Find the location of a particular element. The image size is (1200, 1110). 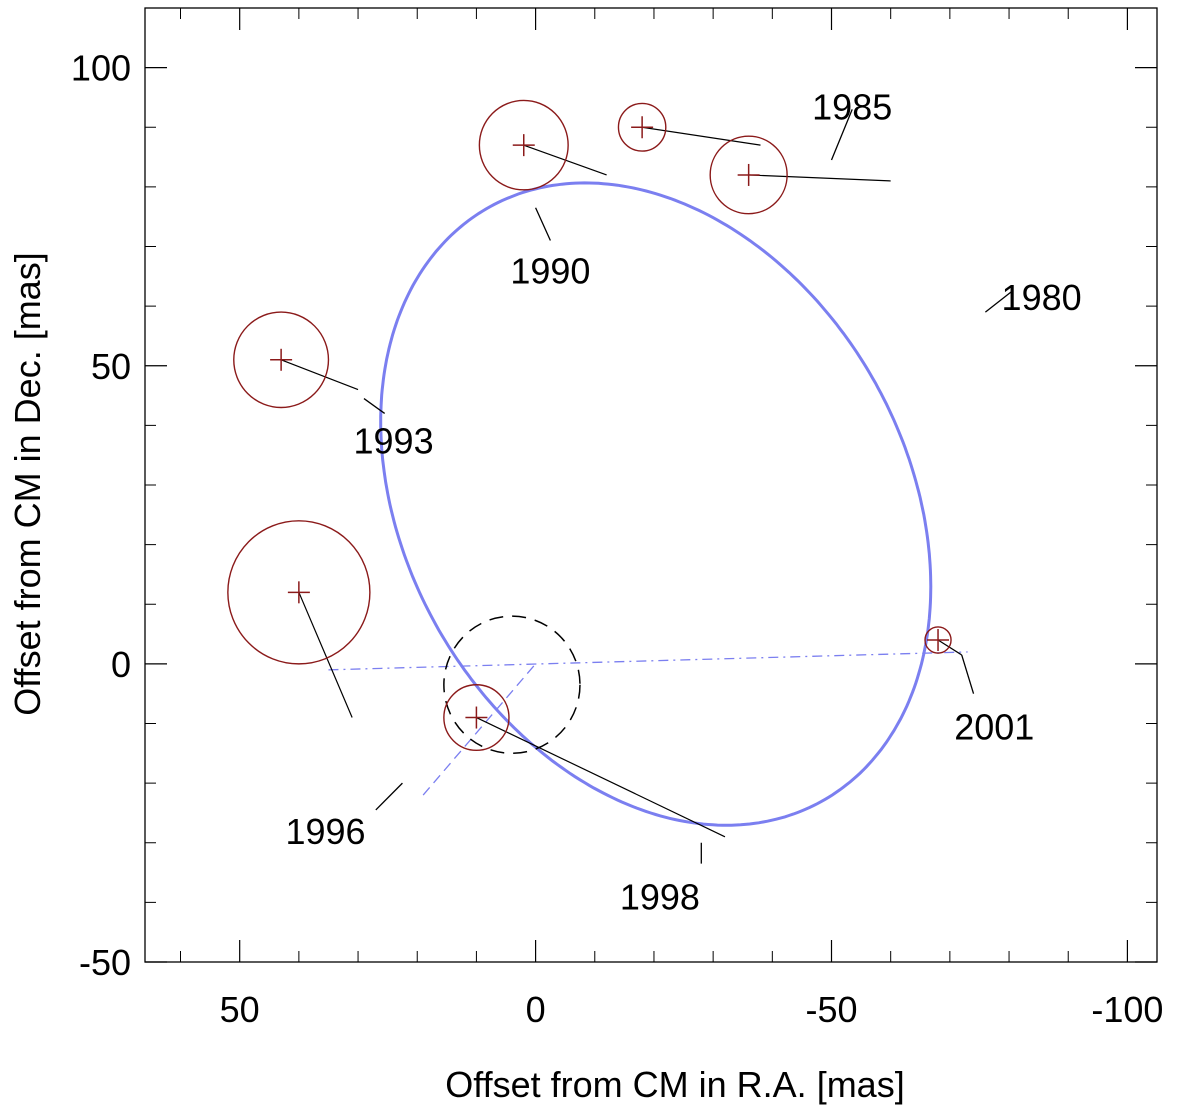

y-axis-title: Offset from CM in Dec. [mas] is located at coordinates (27, 483).